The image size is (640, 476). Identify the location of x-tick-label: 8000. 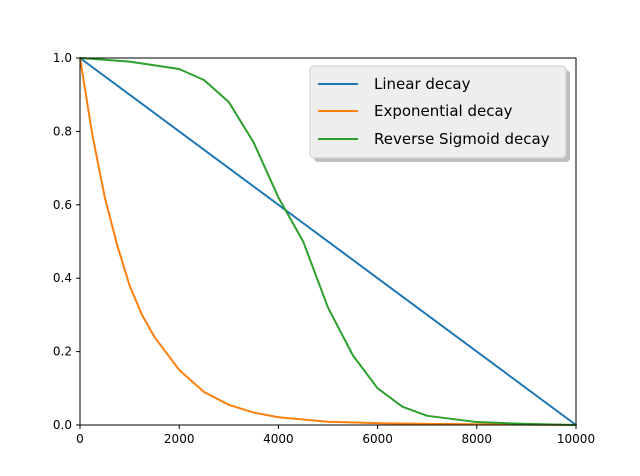
(477, 439).